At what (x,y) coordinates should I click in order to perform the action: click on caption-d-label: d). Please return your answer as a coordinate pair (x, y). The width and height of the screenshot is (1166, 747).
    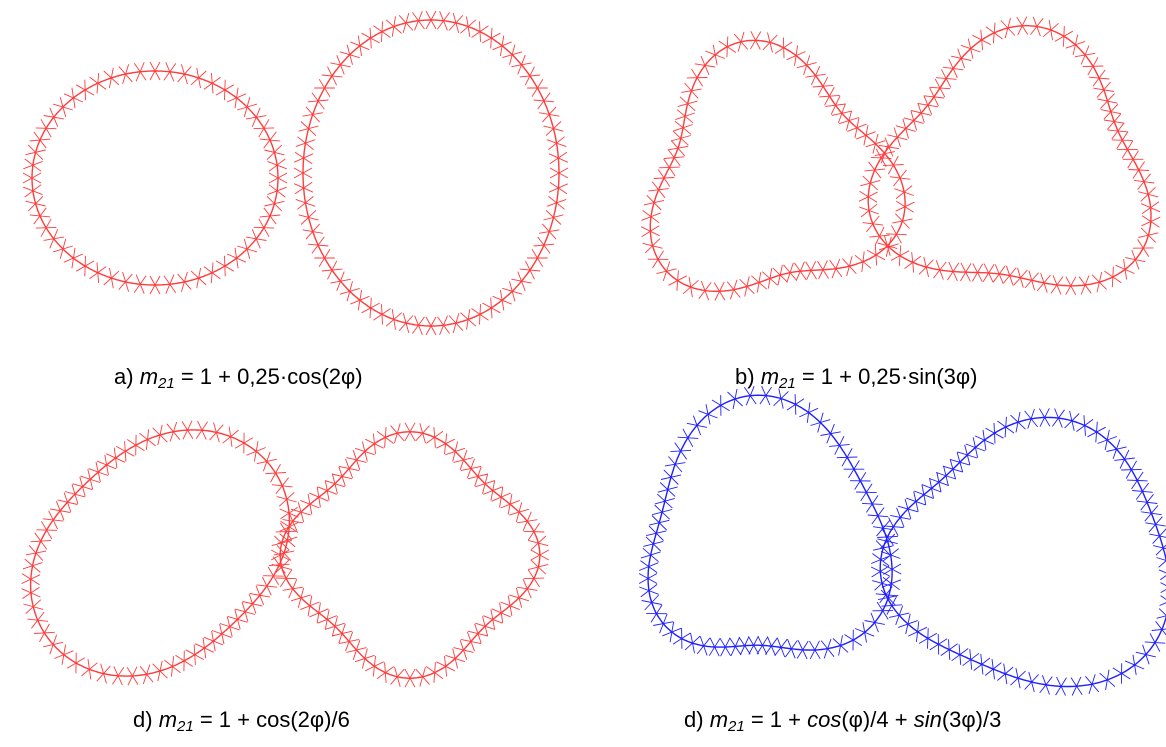
    Looking at the image, I should click on (694, 719).